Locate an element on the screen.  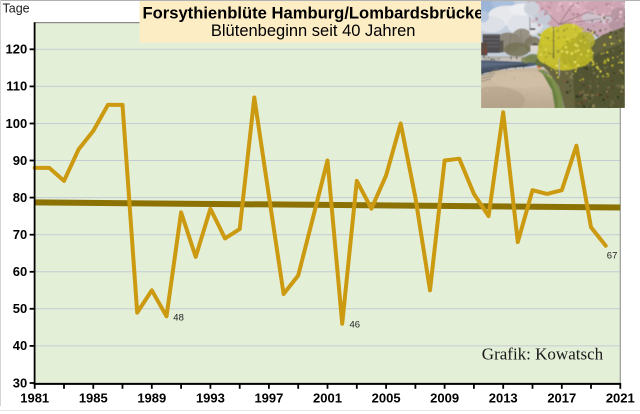
svg-text: 1997 is located at coordinates (268, 397).